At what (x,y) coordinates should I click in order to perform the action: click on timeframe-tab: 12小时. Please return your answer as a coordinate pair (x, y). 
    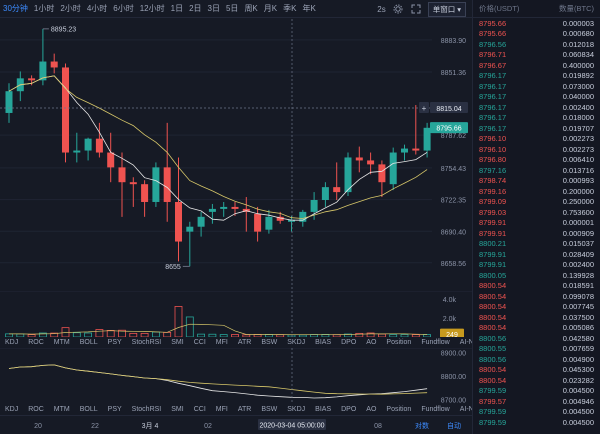
    Looking at the image, I should click on (152, 8).